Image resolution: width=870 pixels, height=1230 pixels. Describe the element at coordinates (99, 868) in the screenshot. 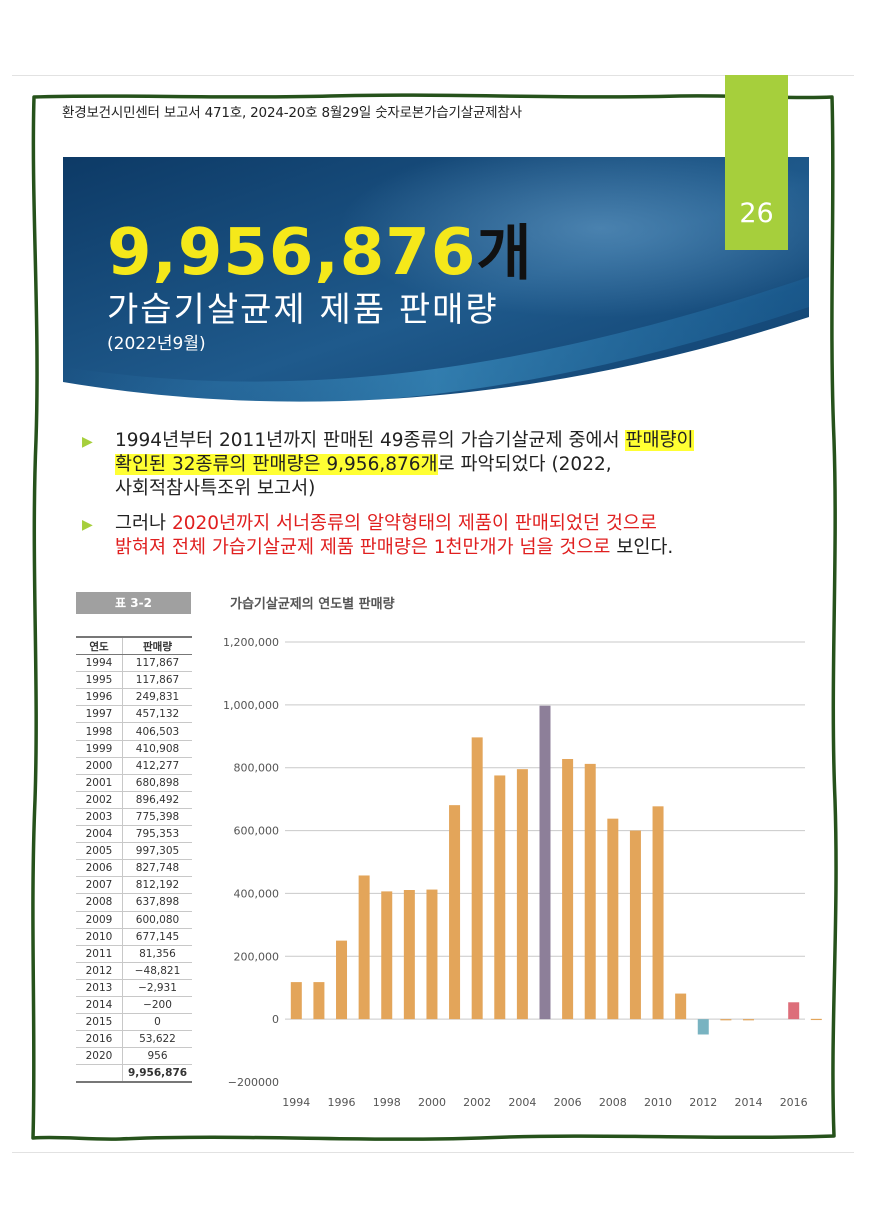

I see `table-cell-year: 2006` at that location.